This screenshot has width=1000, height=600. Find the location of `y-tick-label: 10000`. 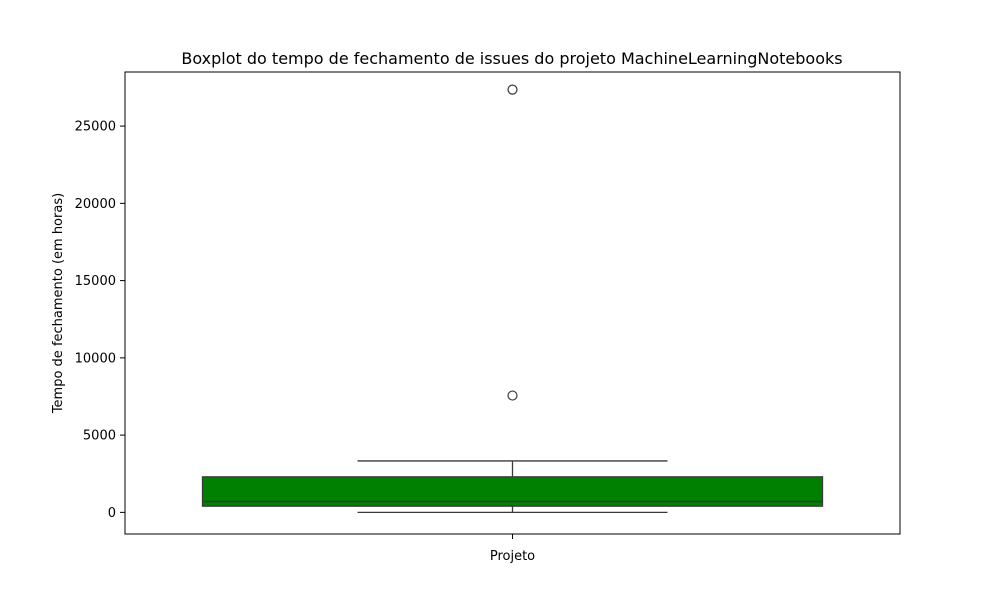

y-tick-label: 10000 is located at coordinates (95, 358).